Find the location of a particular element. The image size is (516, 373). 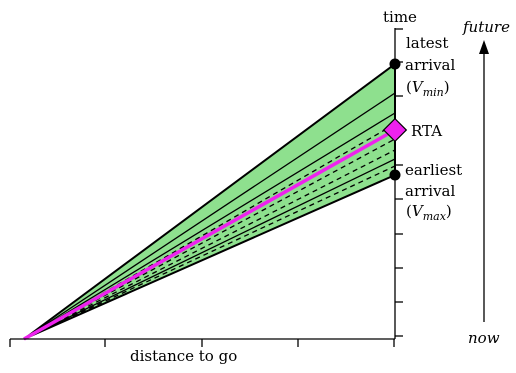

earliest-label-line2: arrival is located at coordinates (430, 191).